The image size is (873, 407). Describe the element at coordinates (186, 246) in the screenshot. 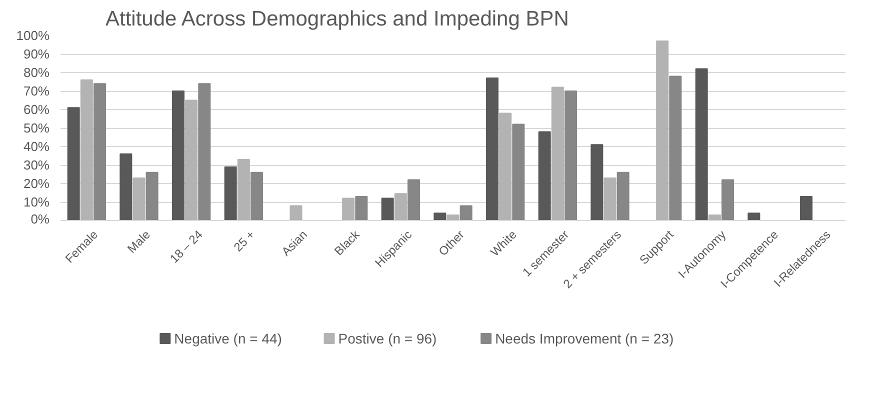

I see `x-tick-label: 18 – 24` at that location.